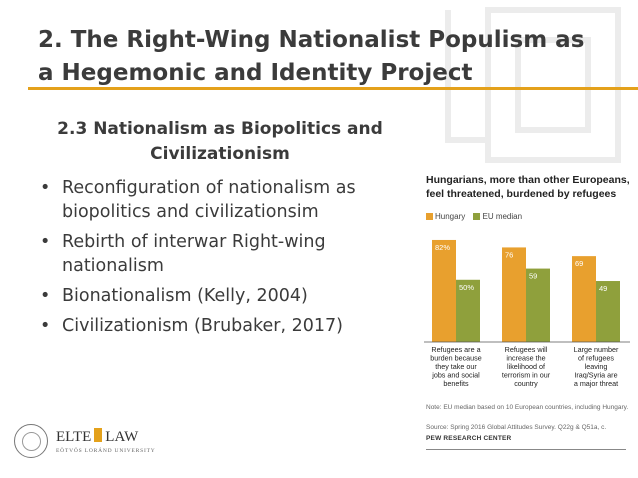 The image size is (638, 478). What do you see at coordinates (596, 383) in the screenshot?
I see `category-label: a major threat` at bounding box center [596, 383].